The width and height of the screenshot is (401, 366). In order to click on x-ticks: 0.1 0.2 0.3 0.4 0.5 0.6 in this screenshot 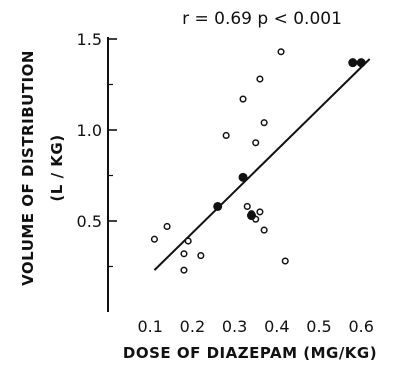, I will do `click(255, 326)`.